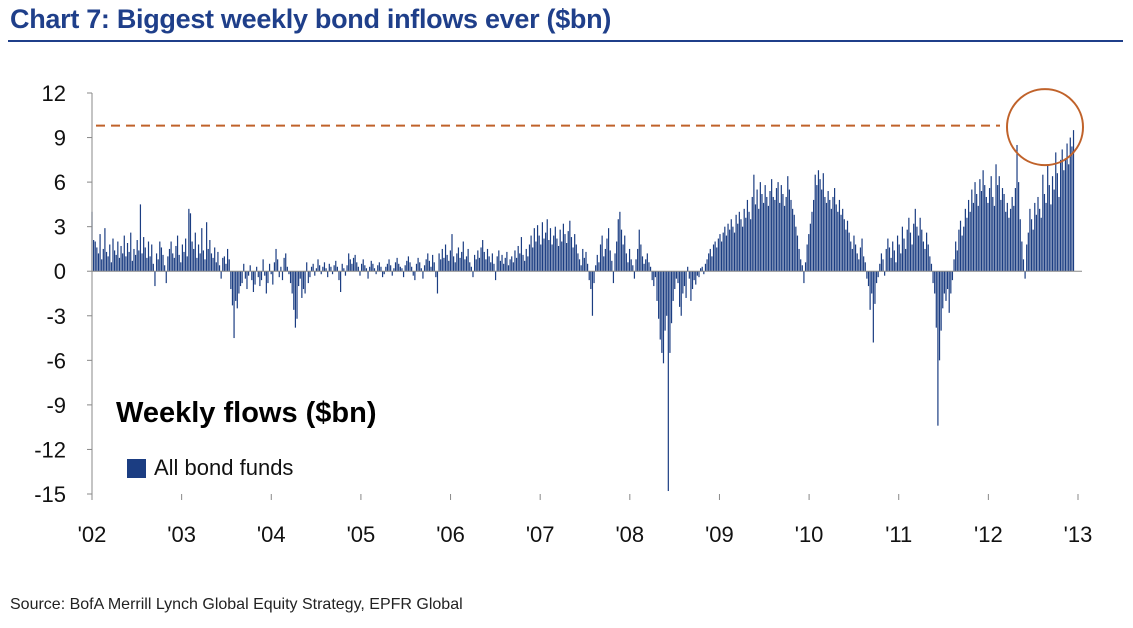 The width and height of the screenshot is (1133, 628). What do you see at coordinates (585, 520) in the screenshot?
I see `x-ticks-group: '02 '03 '04 '05 '06 '07 '08 '09 '10 '11 '12 '13` at bounding box center [585, 520].